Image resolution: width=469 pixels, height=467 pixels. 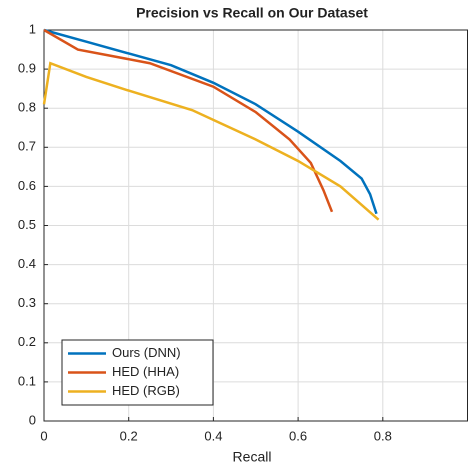 What do you see at coordinates (146, 390) in the screenshot?
I see `legend-label: HED (RGB)` at bounding box center [146, 390].